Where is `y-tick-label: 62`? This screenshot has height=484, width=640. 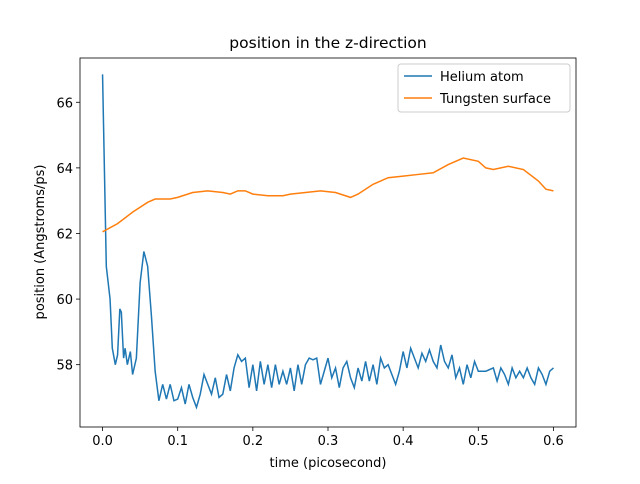
y-tick-label: 62 is located at coordinates (64, 234).